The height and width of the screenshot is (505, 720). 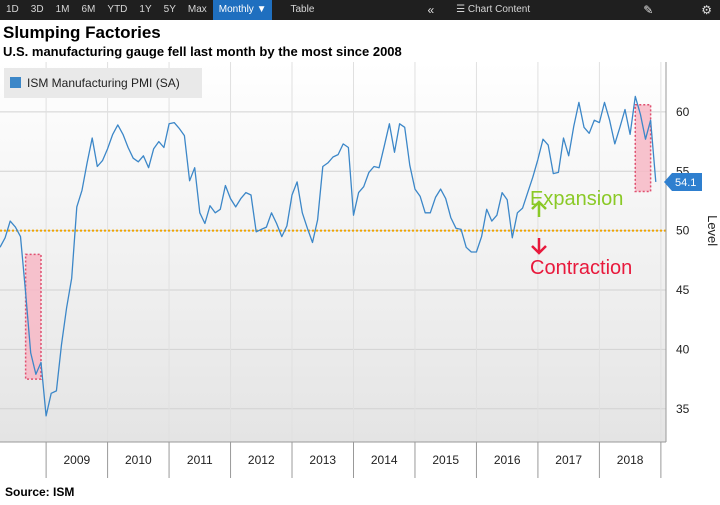 I want to click on expansion-label: Expansion, so click(x=576, y=199).